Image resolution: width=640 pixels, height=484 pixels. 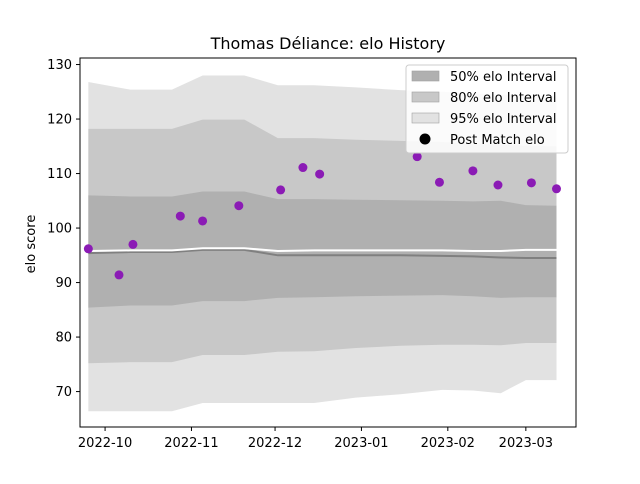 I want to click on y-tick-label-1: 80, so click(x=63, y=338).